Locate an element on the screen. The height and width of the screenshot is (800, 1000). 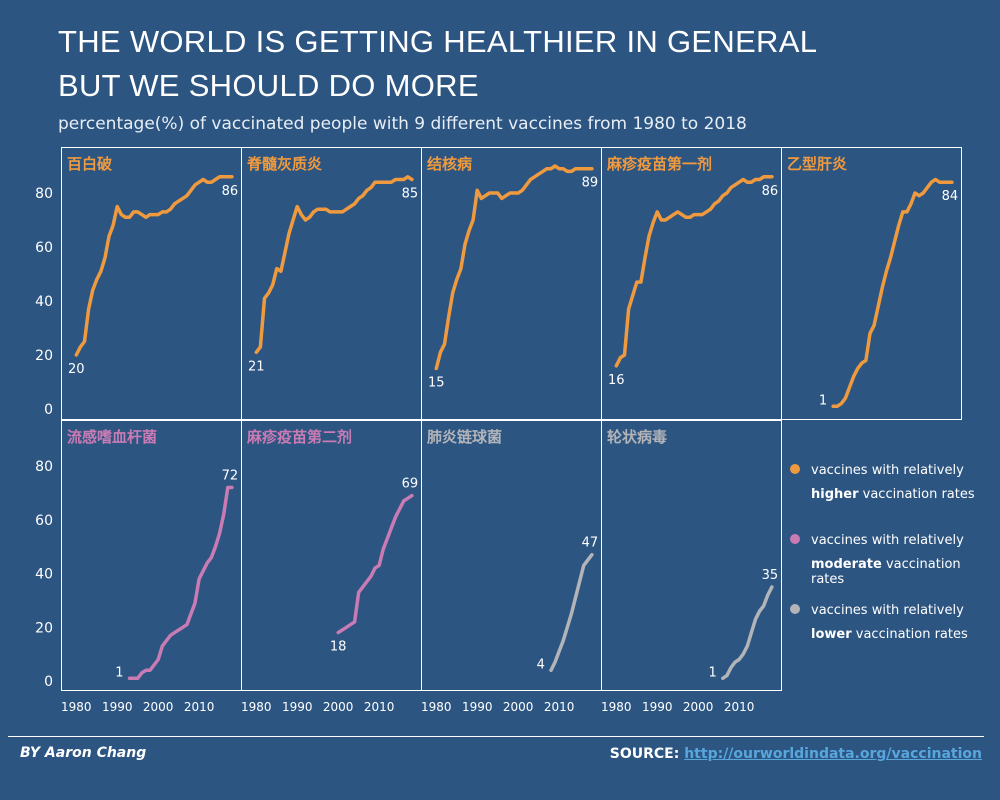
x-tick-label-c1-1980: 1980 is located at coordinates (76, 707).